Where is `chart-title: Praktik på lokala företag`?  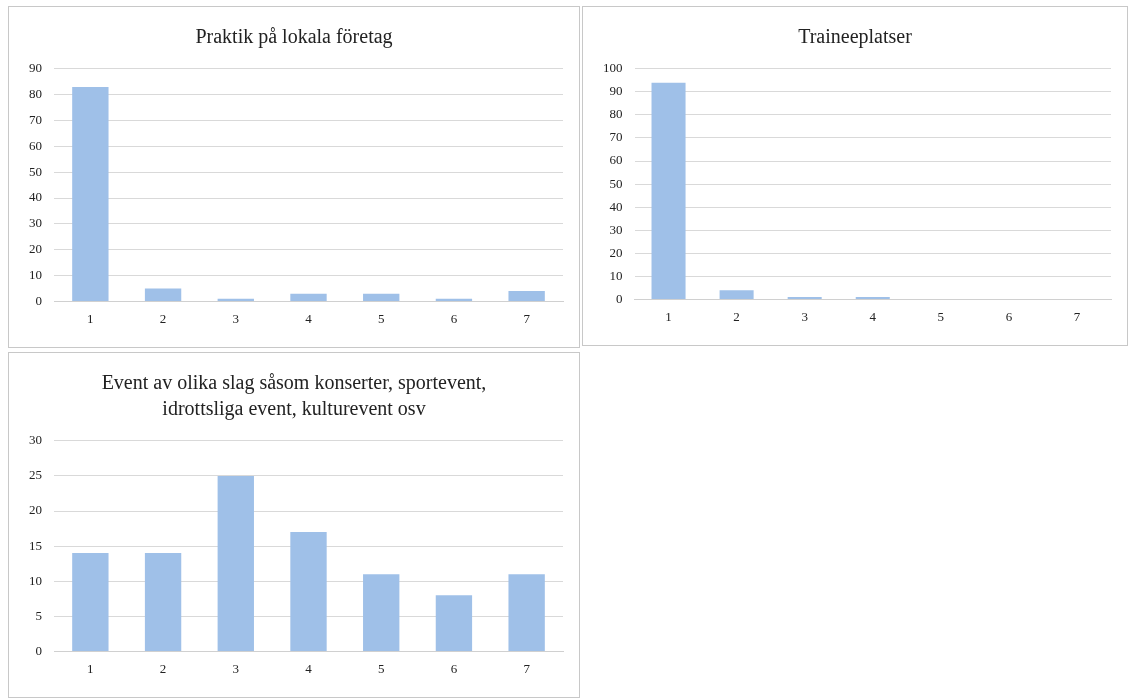
chart-title: Praktik på lokala företag is located at coordinates (294, 36).